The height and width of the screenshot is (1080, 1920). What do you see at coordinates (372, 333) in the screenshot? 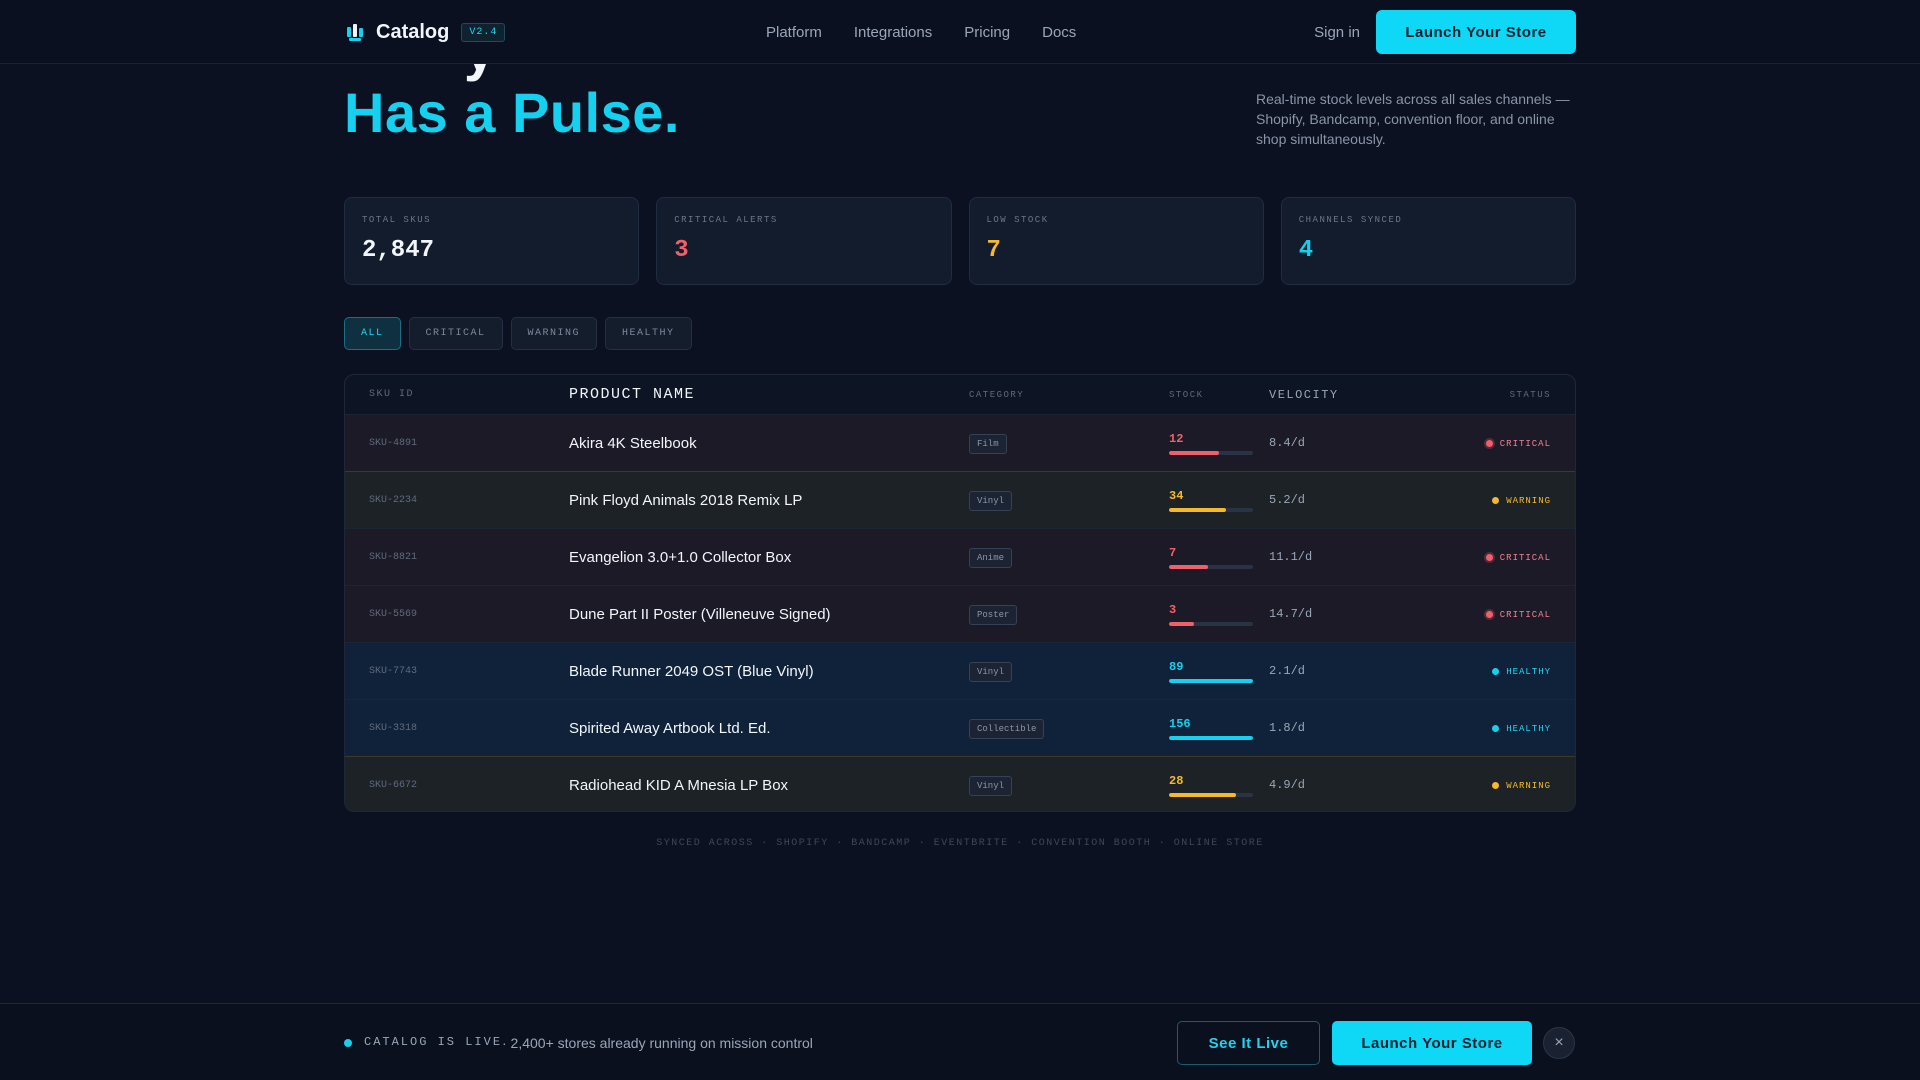
I see `filter-all: ALL` at bounding box center [372, 333].